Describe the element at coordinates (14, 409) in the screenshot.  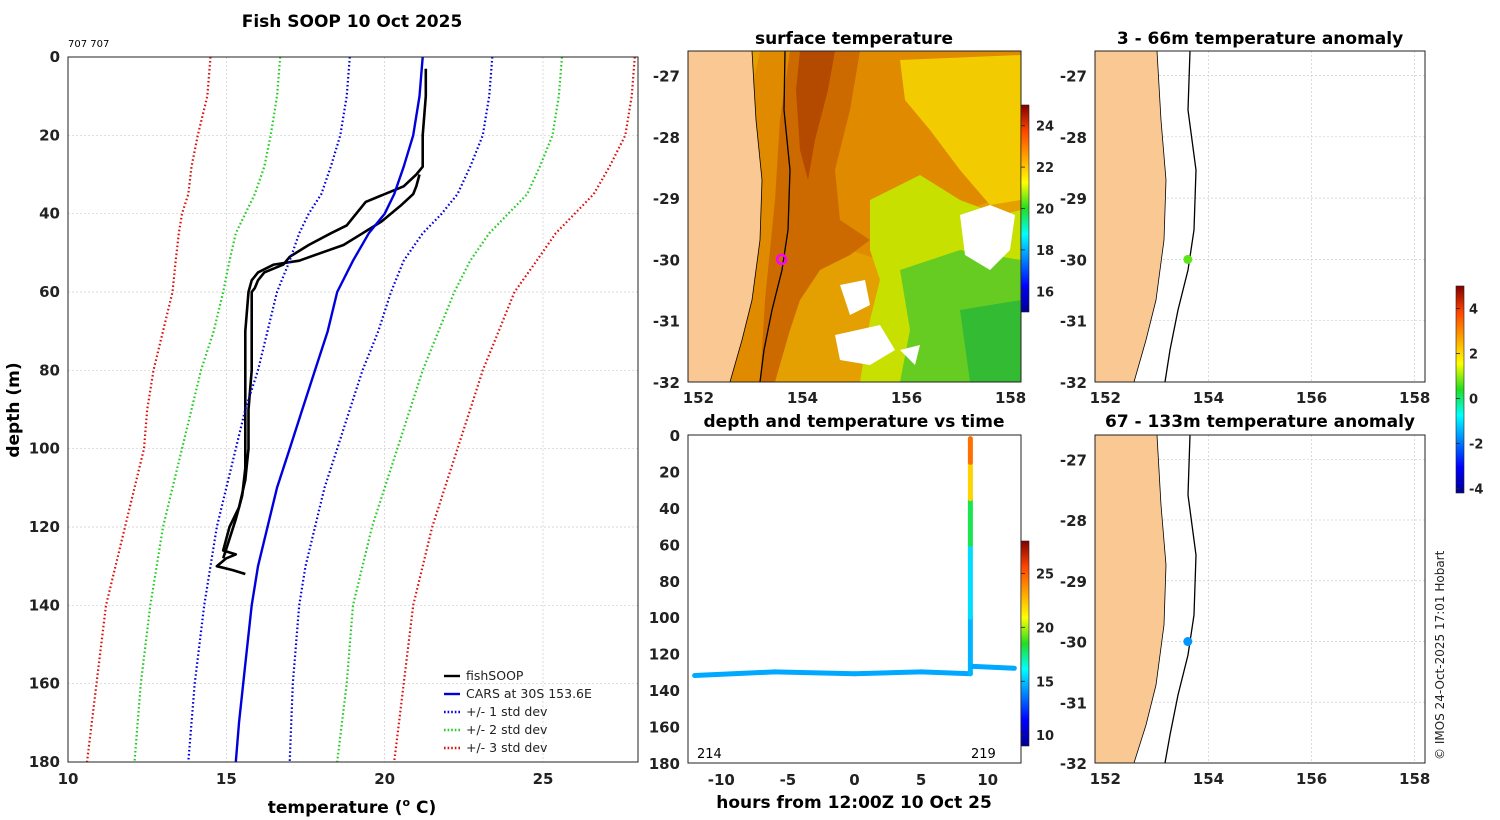
I see `profile-ylabel: depth (m)` at that location.